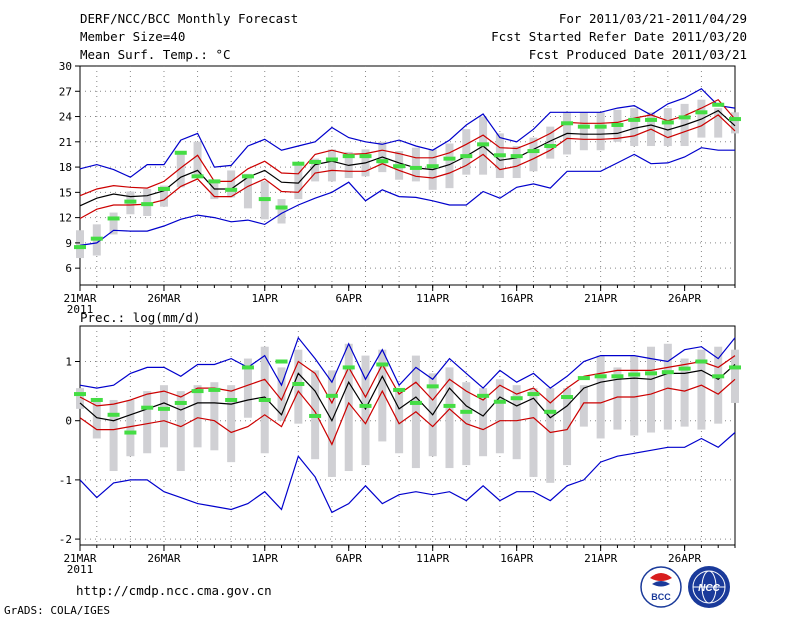 The image size is (800, 618). What do you see at coordinates (348, 298) in the screenshot?
I see `temp-x-tick-label: 6APR` at bounding box center [348, 298].